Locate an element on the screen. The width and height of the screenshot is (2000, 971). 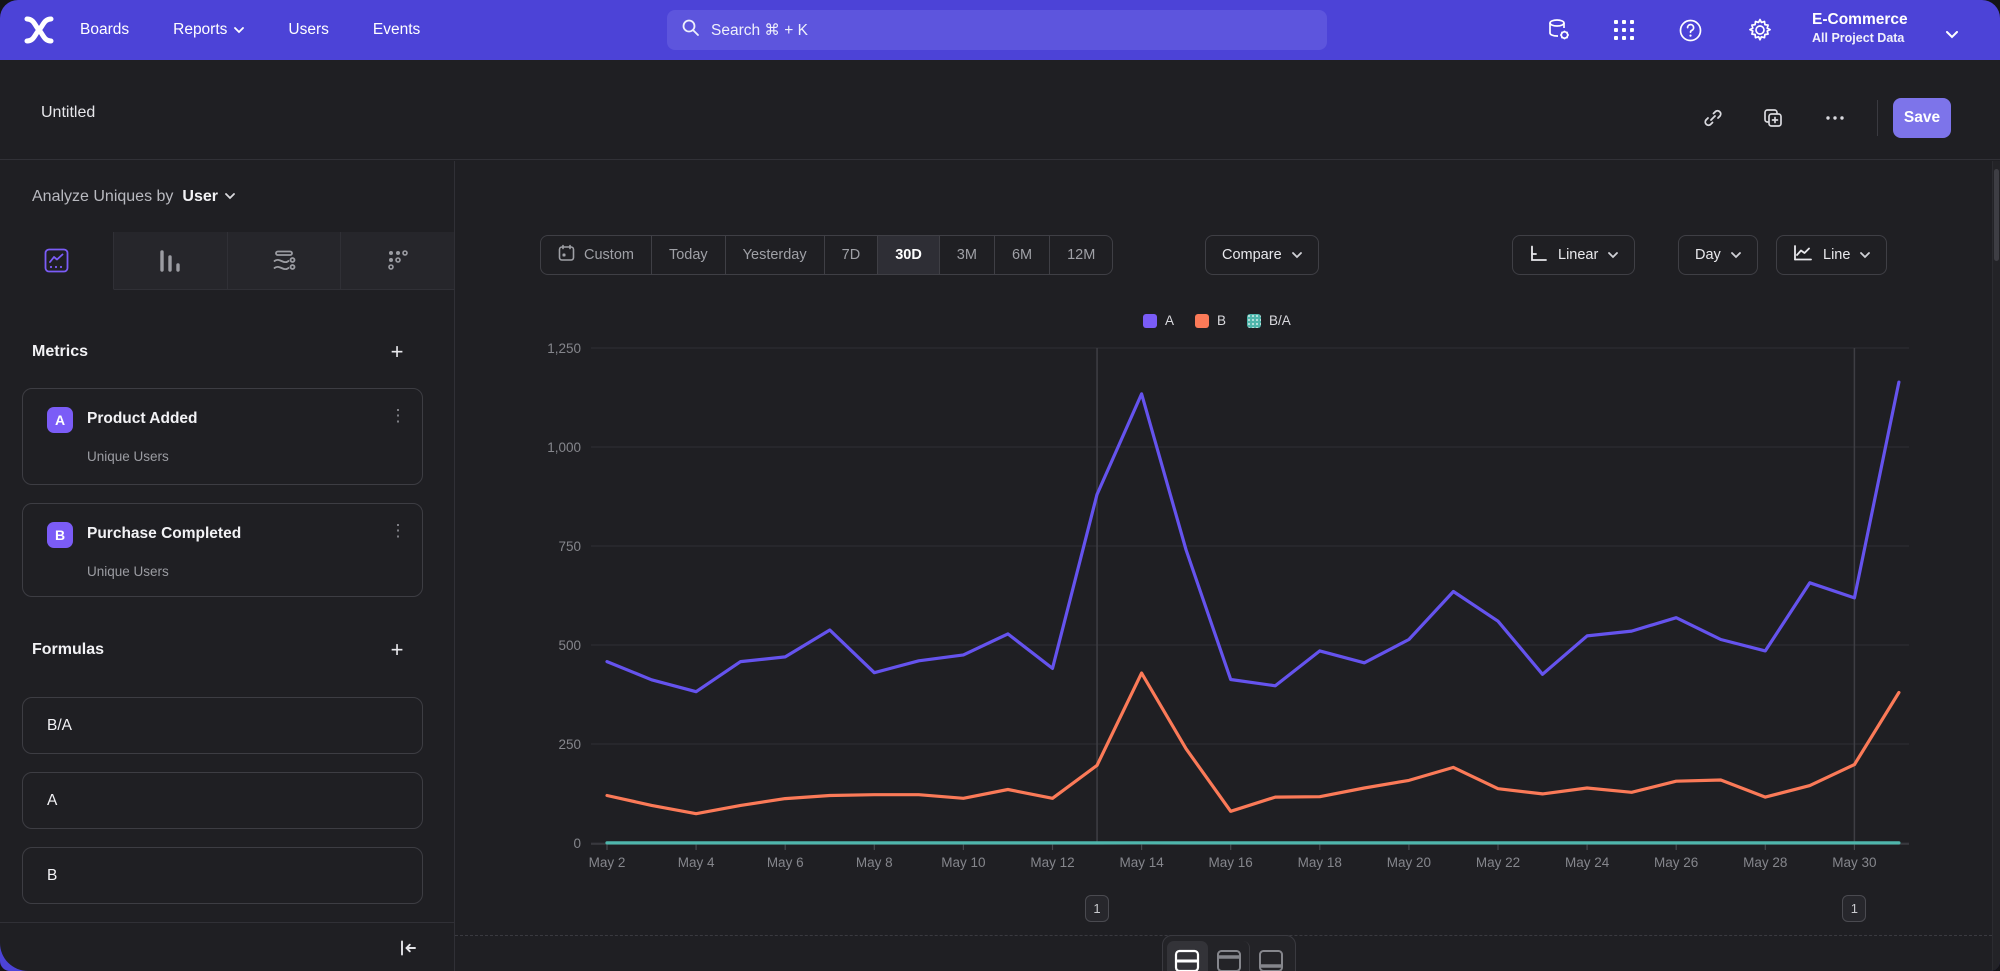
top-navbar: Boards Reports Users Events Search ⌘ + K is located at coordinates (1000, 30).